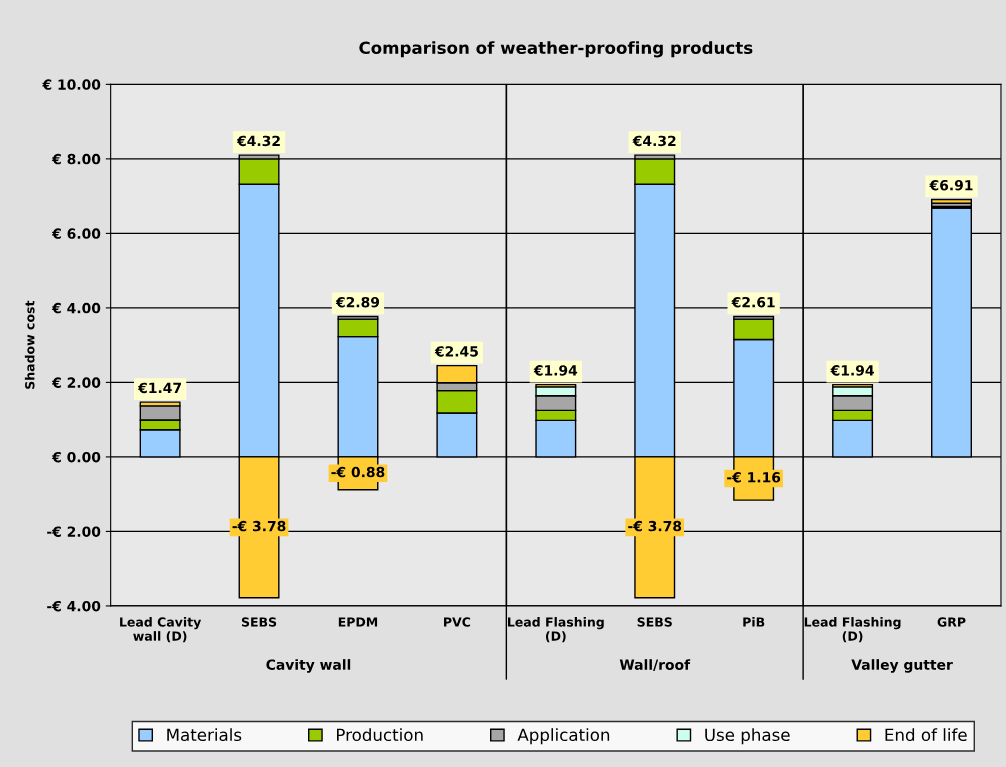 The height and width of the screenshot is (767, 1006). I want to click on total-label: €2.61, so click(753, 302).